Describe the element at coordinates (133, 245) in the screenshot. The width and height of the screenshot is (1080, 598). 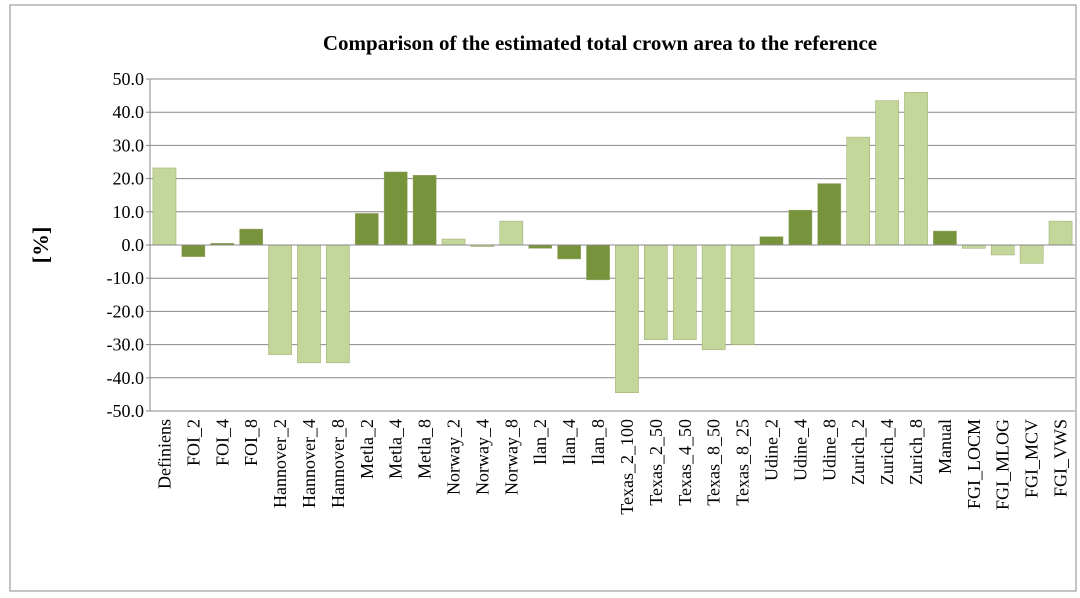
I see `y-tick-label: 0.0` at that location.